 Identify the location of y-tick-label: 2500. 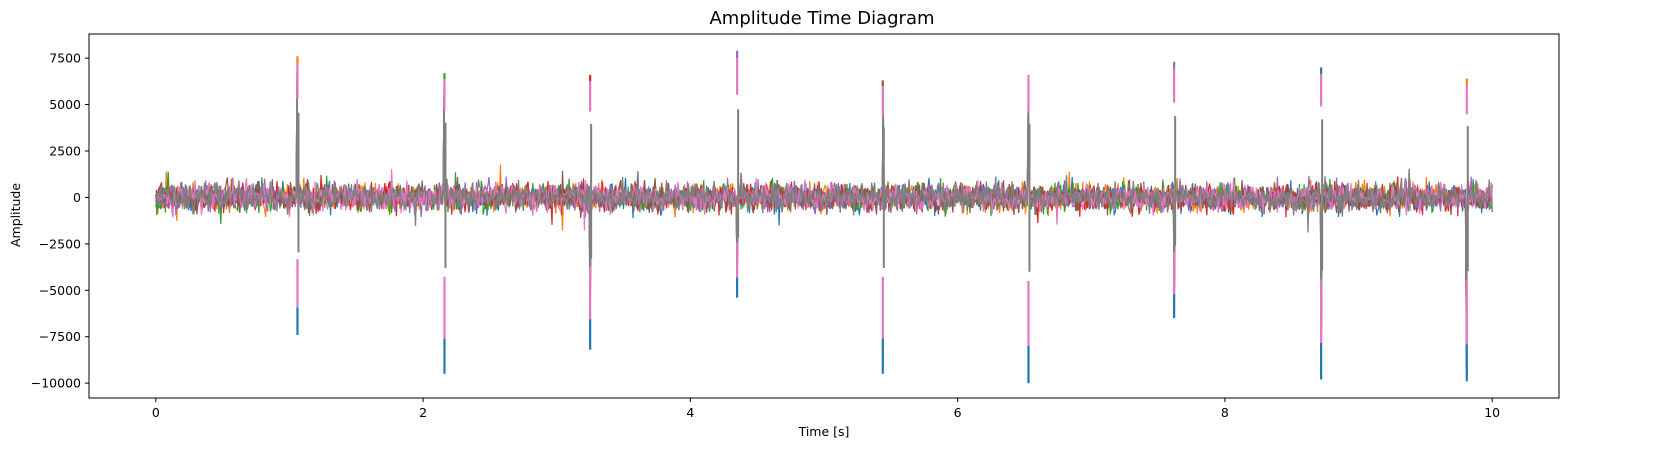
(65, 151).